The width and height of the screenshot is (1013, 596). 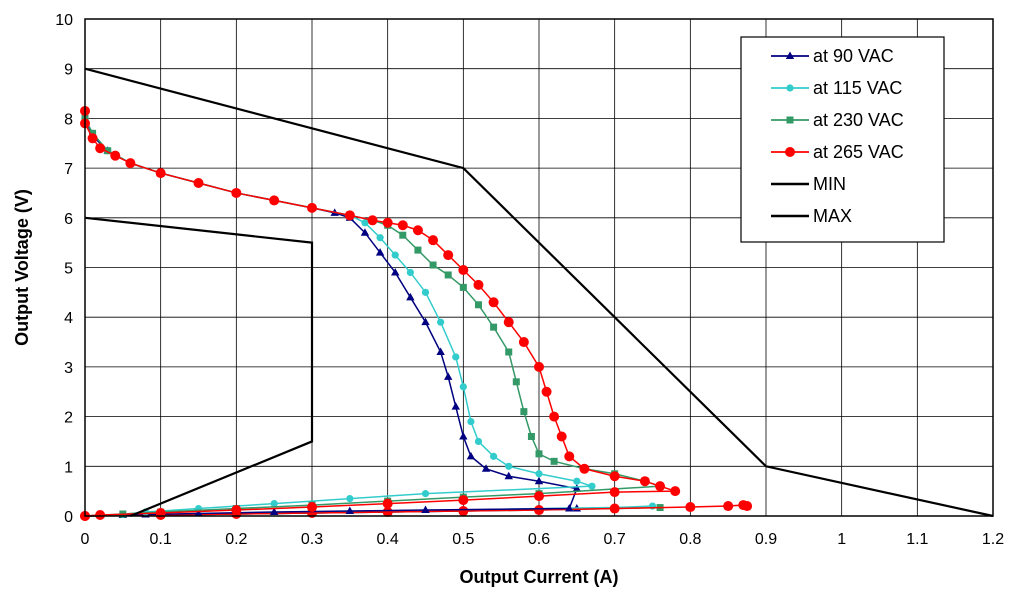 I want to click on series-line-min, so click(x=199, y=367).